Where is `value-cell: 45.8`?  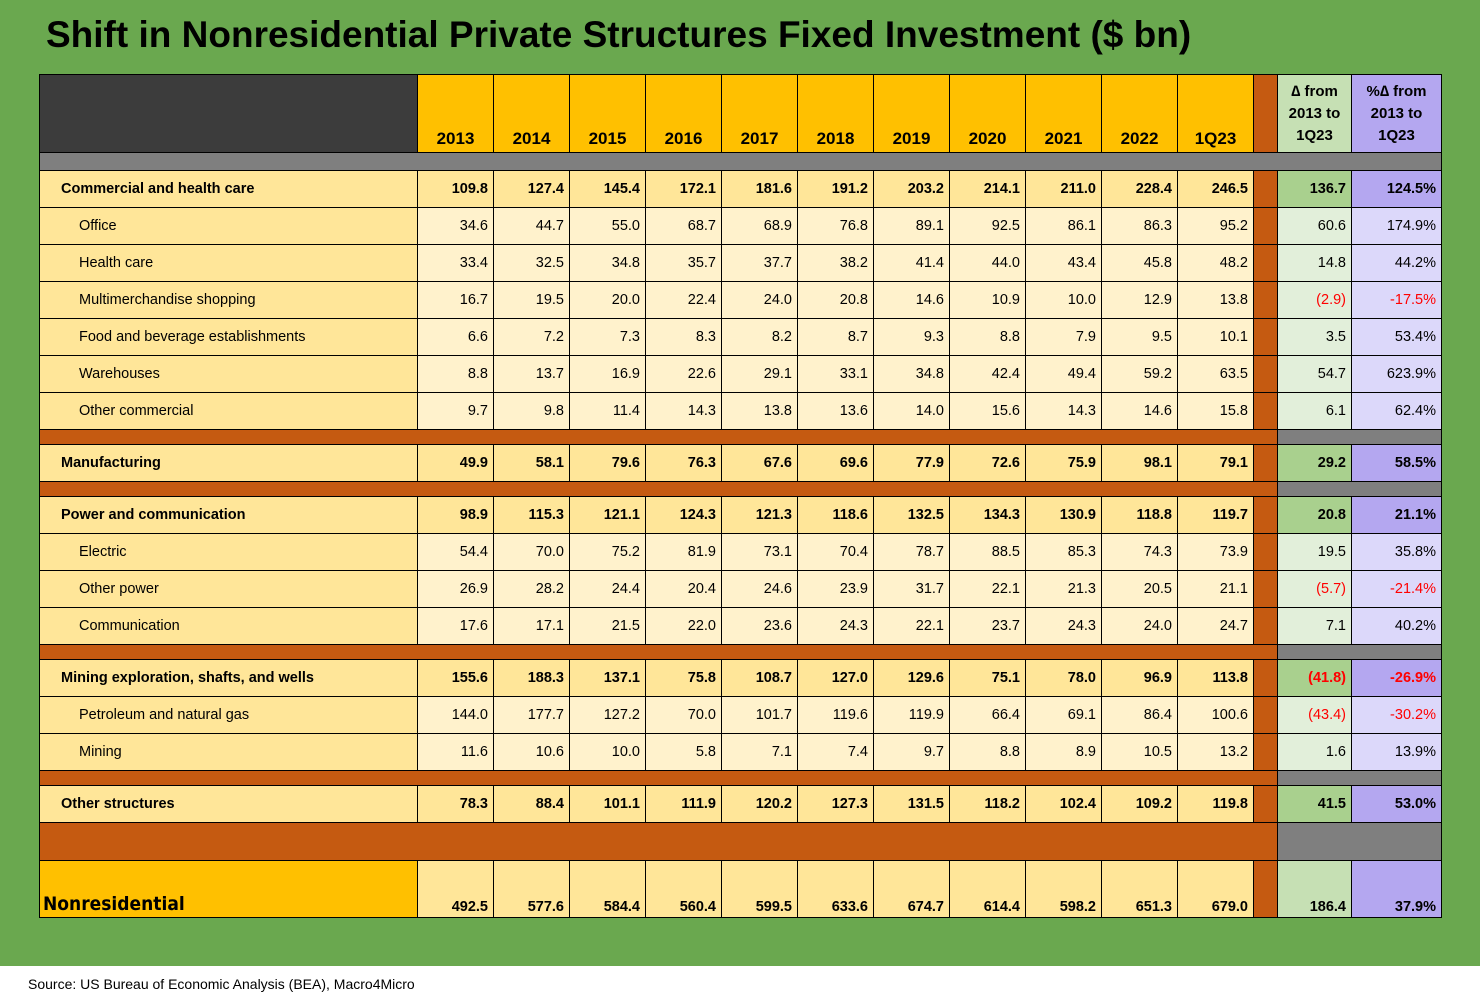
value-cell: 45.8 is located at coordinates (1139, 263).